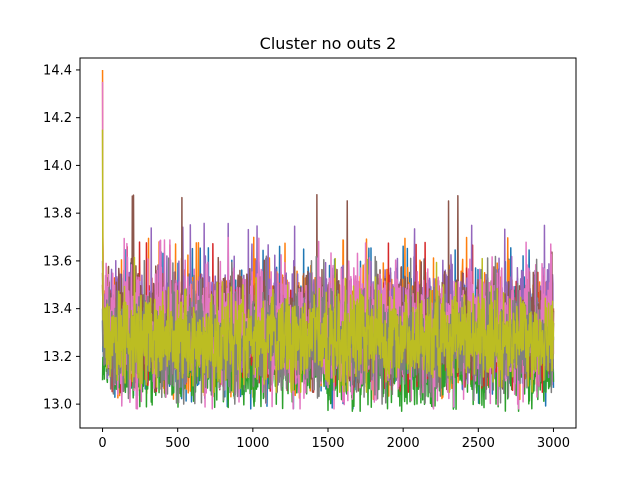 This screenshot has height=480, width=640. I want to click on y-tick-label: 14.4, so click(57, 70).